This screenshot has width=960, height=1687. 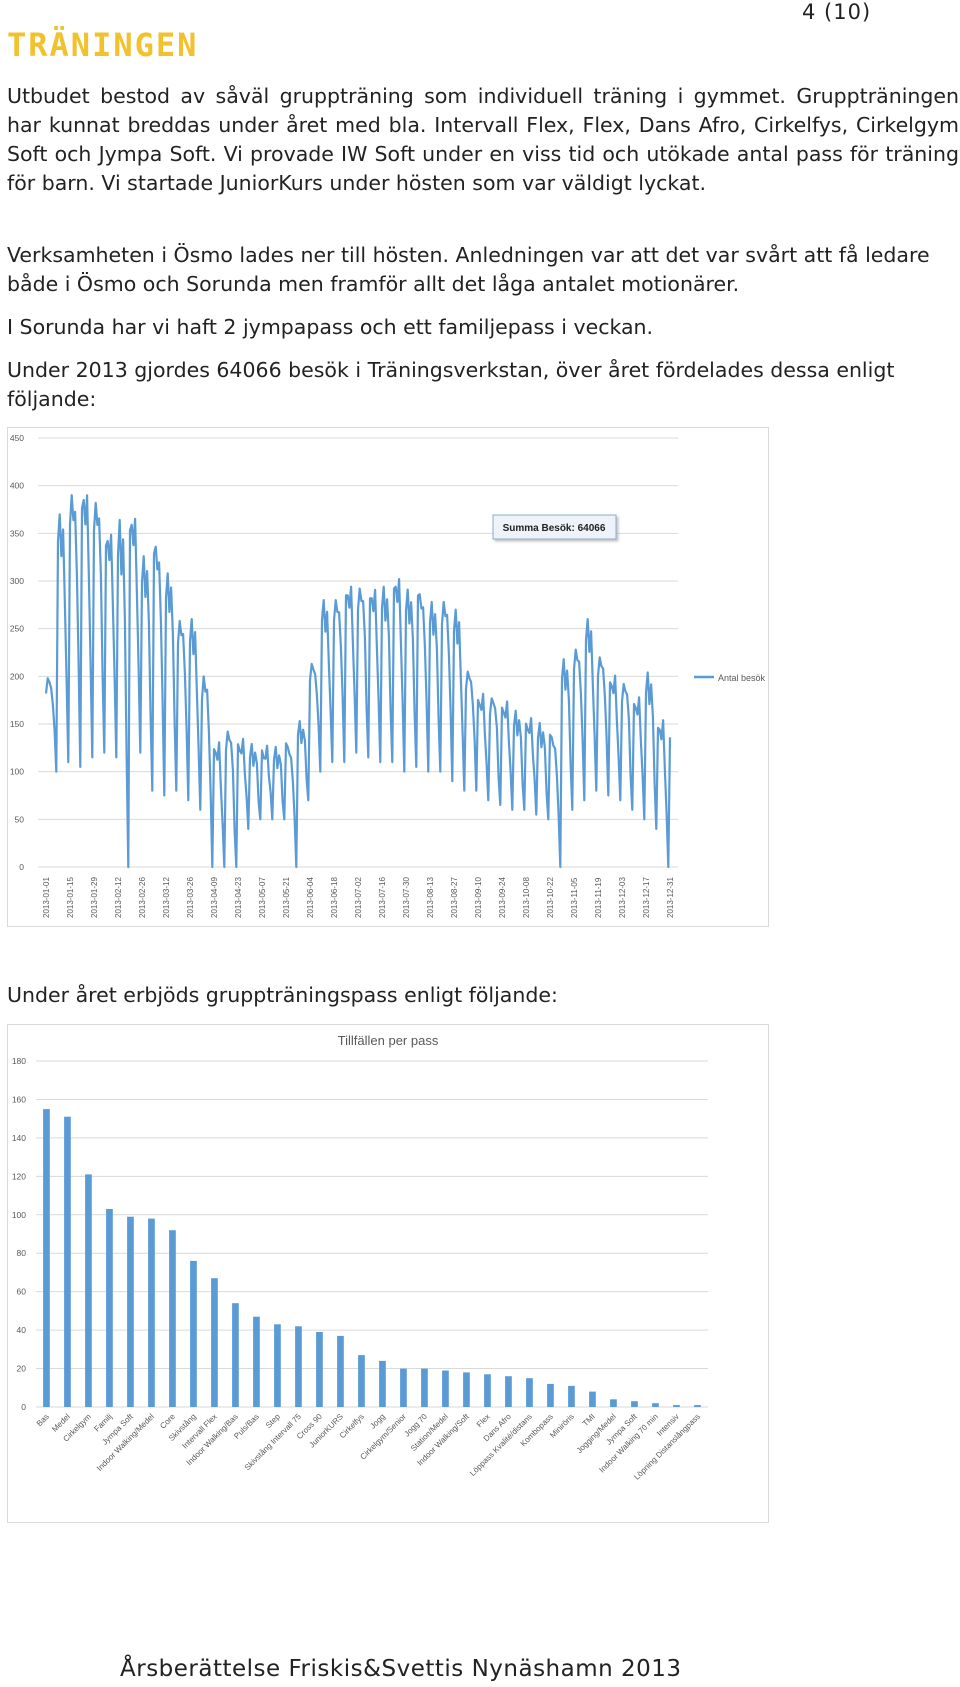 What do you see at coordinates (358, 681) in the screenshot?
I see `series-line-antal-besok` at bounding box center [358, 681].